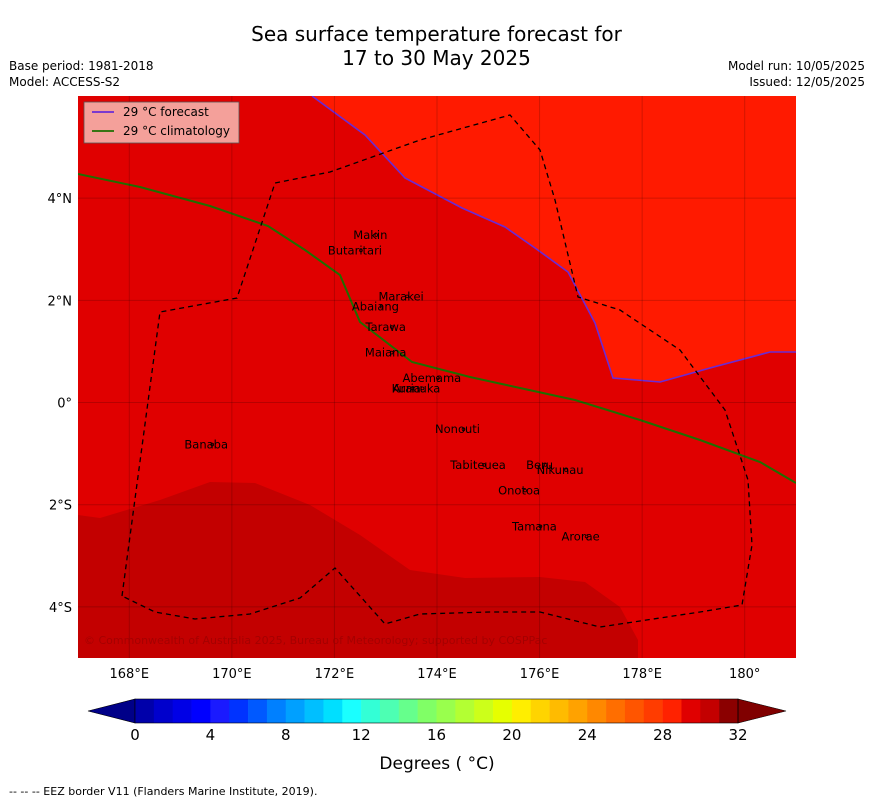  I want to click on island-label: Beru, so click(539, 465).